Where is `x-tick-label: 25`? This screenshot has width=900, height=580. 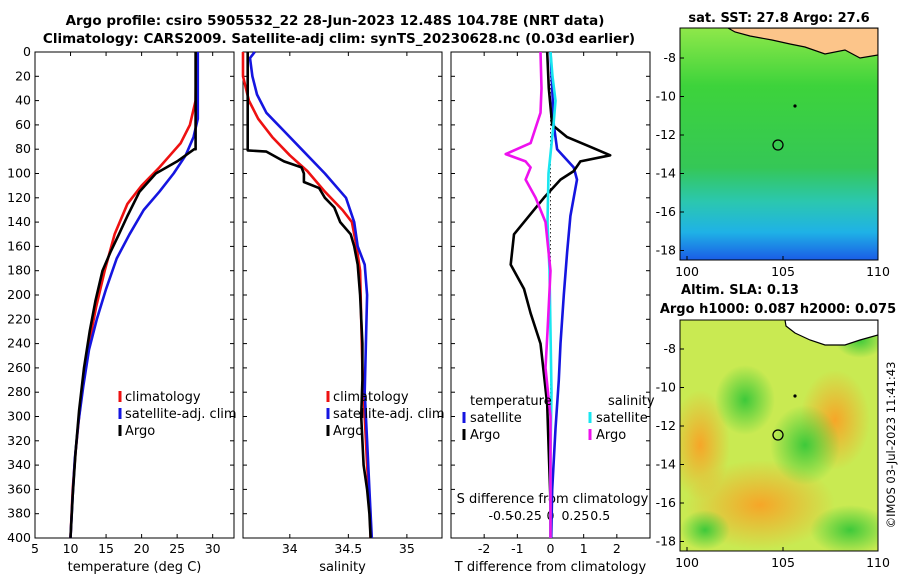 x-tick-label: 25 is located at coordinates (177, 548).